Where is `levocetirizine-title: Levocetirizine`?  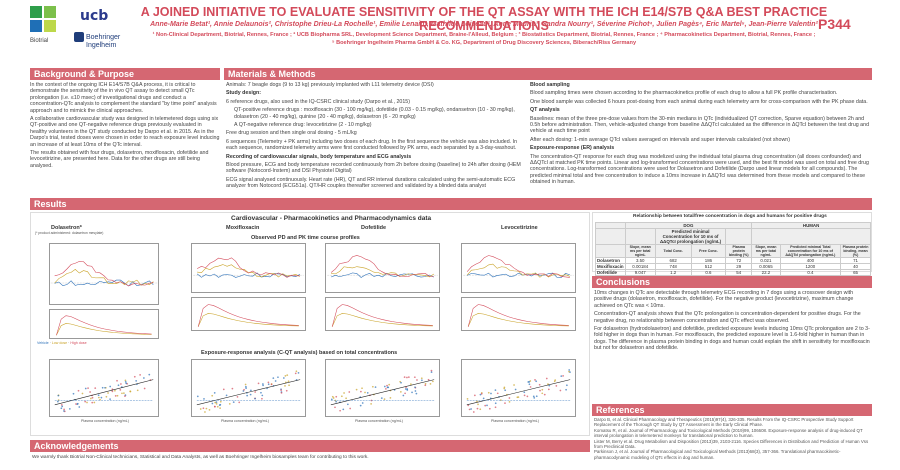
levocetirizine-title: Levocetirizine is located at coordinates (519, 228).